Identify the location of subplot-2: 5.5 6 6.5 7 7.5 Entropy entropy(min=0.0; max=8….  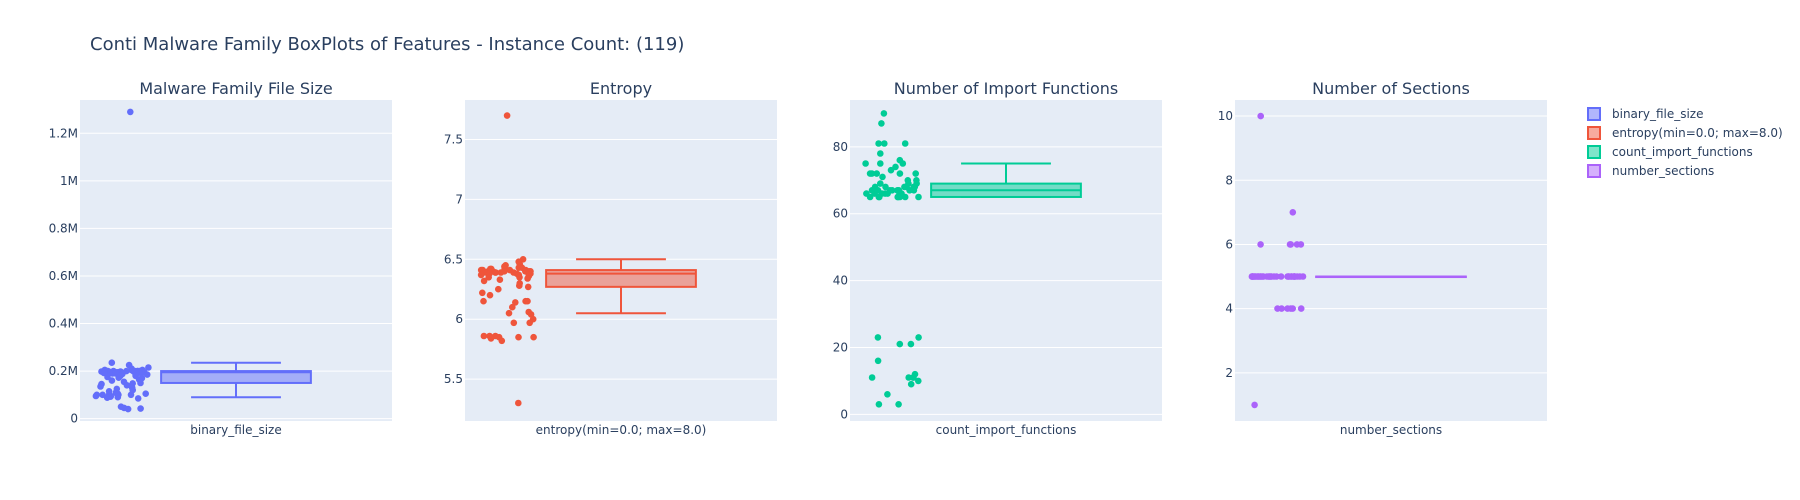
(610, 258).